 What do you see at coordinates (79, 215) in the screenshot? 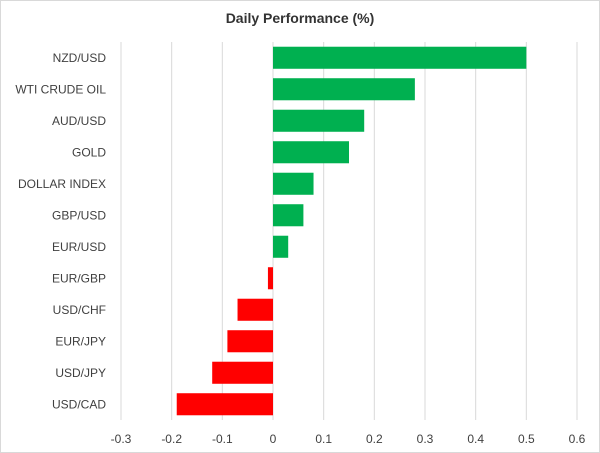
I see `category-label: GBP/USD` at bounding box center [79, 215].